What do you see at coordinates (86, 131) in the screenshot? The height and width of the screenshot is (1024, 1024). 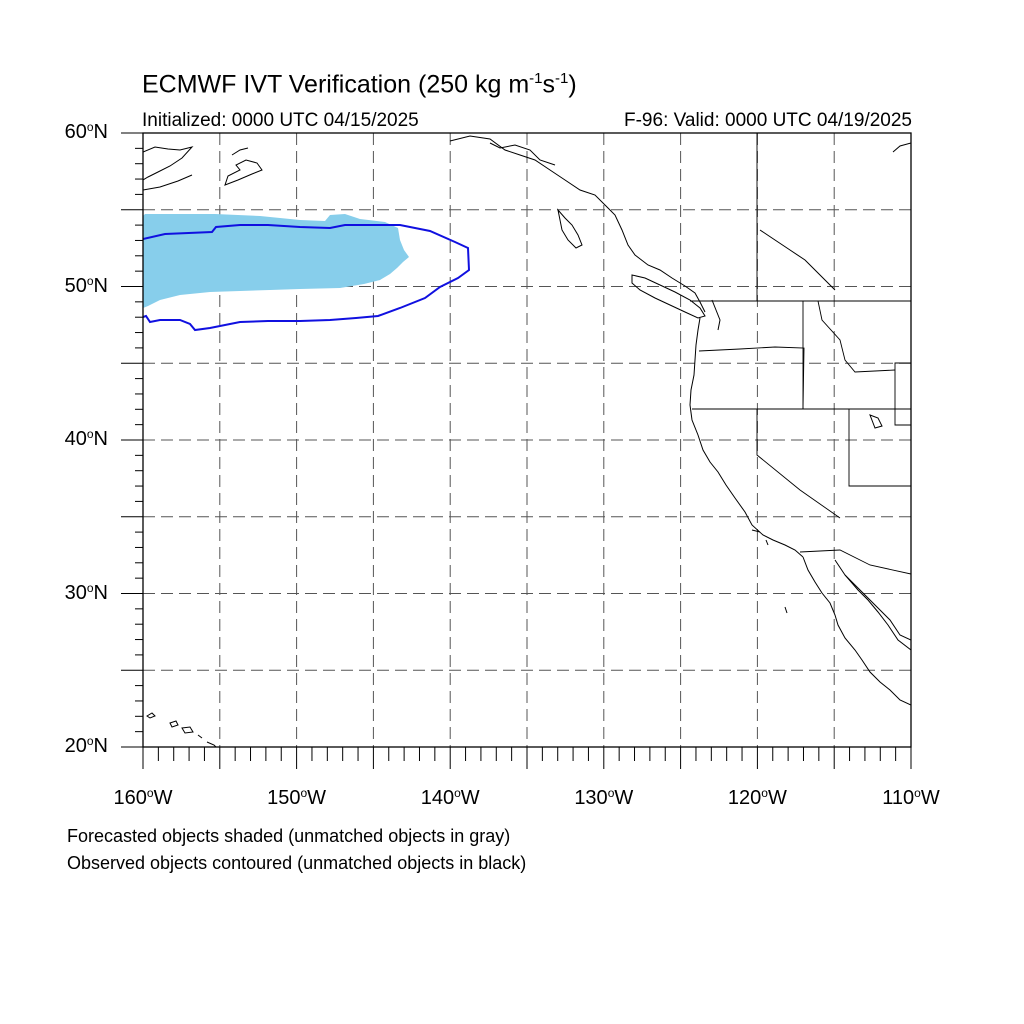 I see `latitude-label: 60oN` at bounding box center [86, 131].